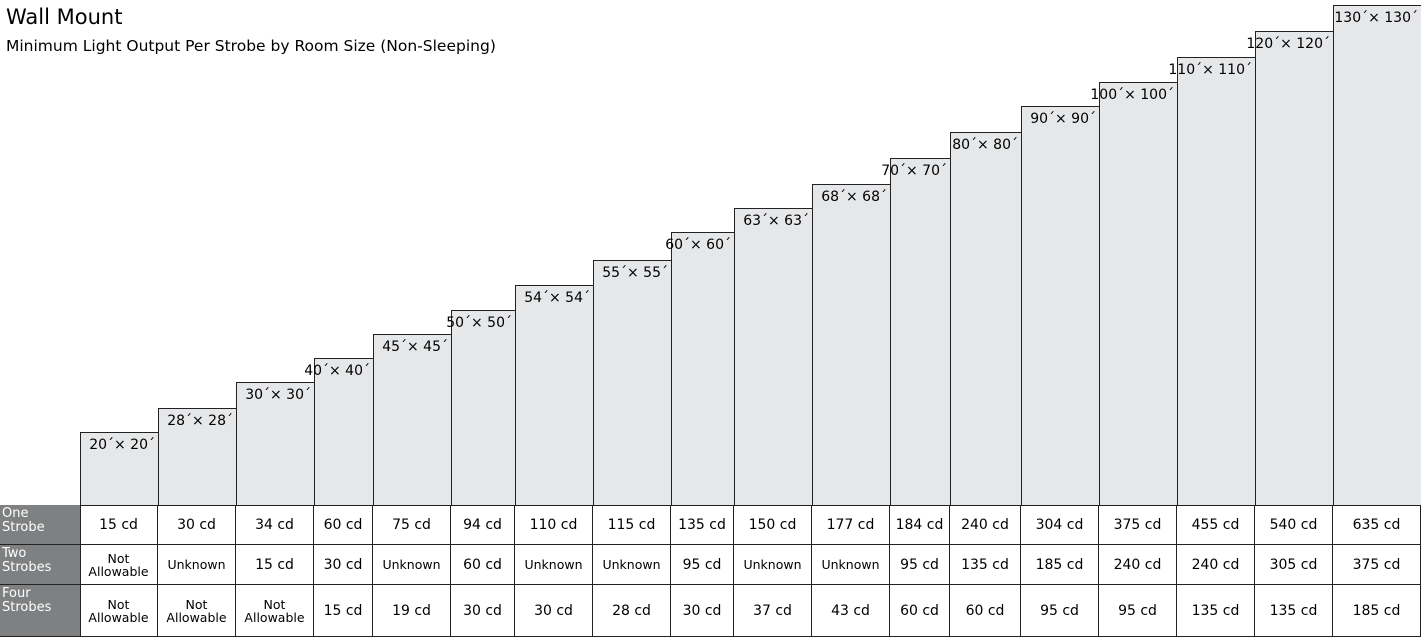 This screenshot has height=637, width=1421. Describe the element at coordinates (1294, 525) in the screenshot. I see `table-cell: 540 cd` at that location.